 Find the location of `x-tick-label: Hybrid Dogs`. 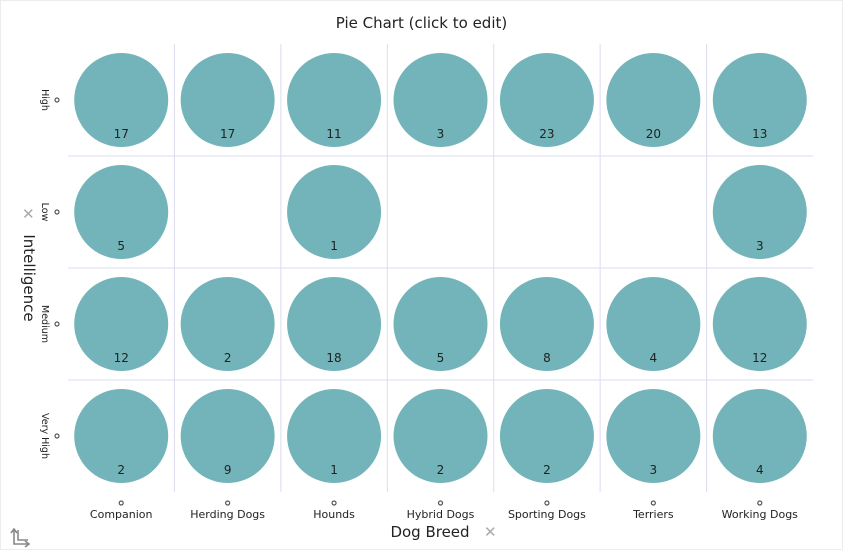

x-tick-label: Hybrid Dogs is located at coordinates (441, 514).